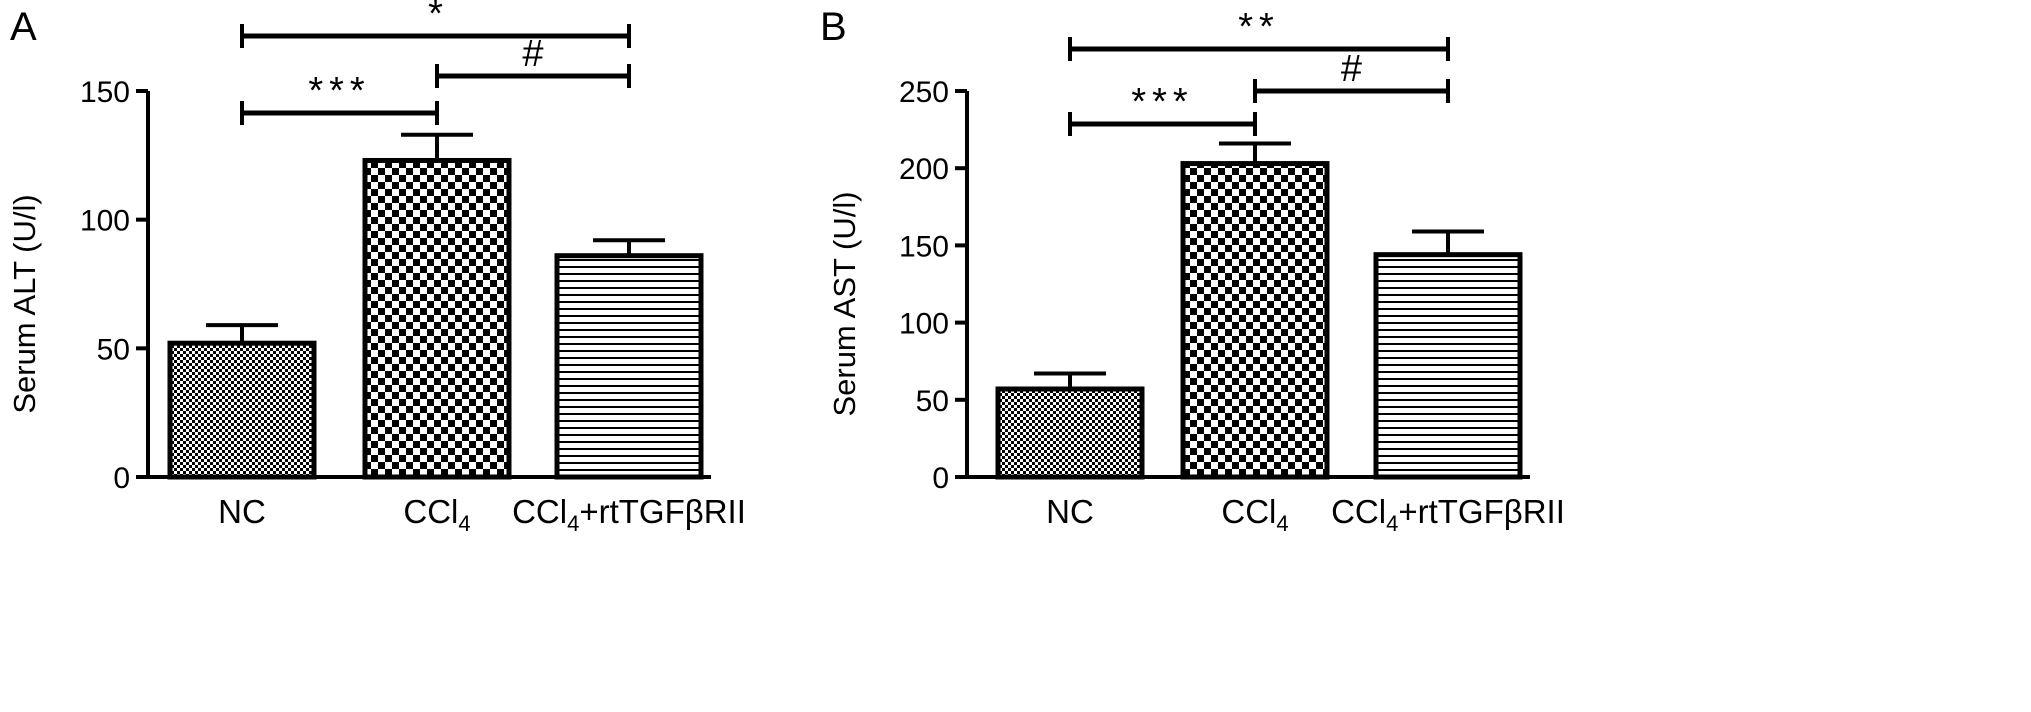 The image size is (2031, 712). Describe the element at coordinates (1259, 27) in the screenshot. I see `significance-label: **` at that location.